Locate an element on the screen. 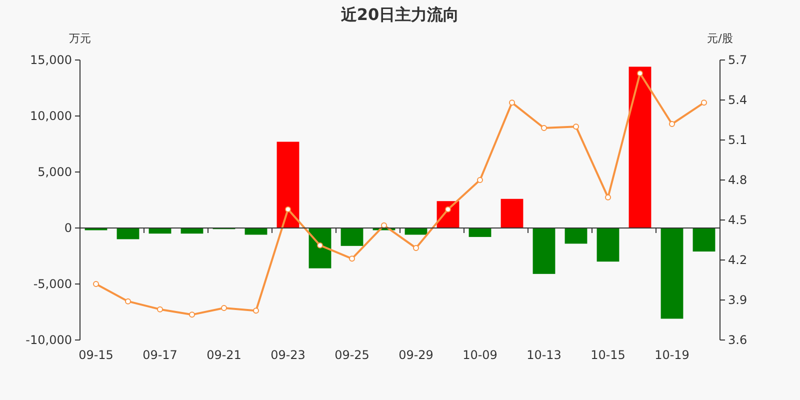  x-tick-label: 10-09 is located at coordinates (480, 355).